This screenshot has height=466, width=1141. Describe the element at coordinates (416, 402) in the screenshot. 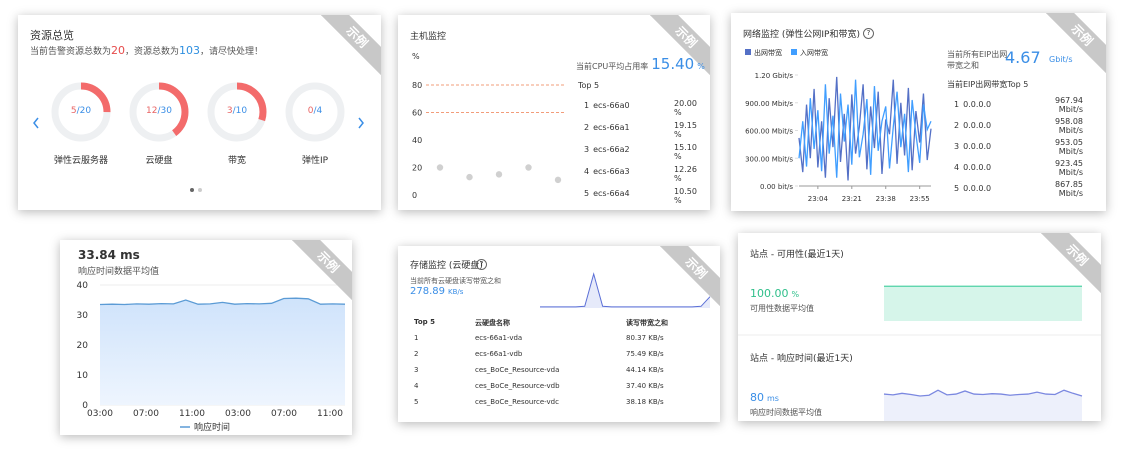

I see `table-cell: 5` at that location.